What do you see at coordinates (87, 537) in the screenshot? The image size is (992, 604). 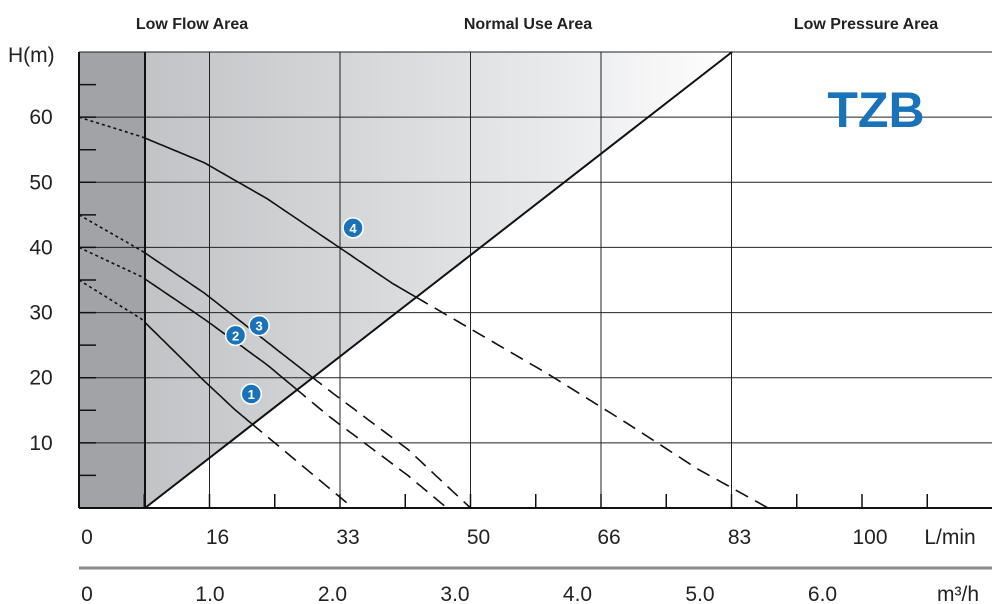 I see `x-primary-tick-label: 0` at bounding box center [87, 537].